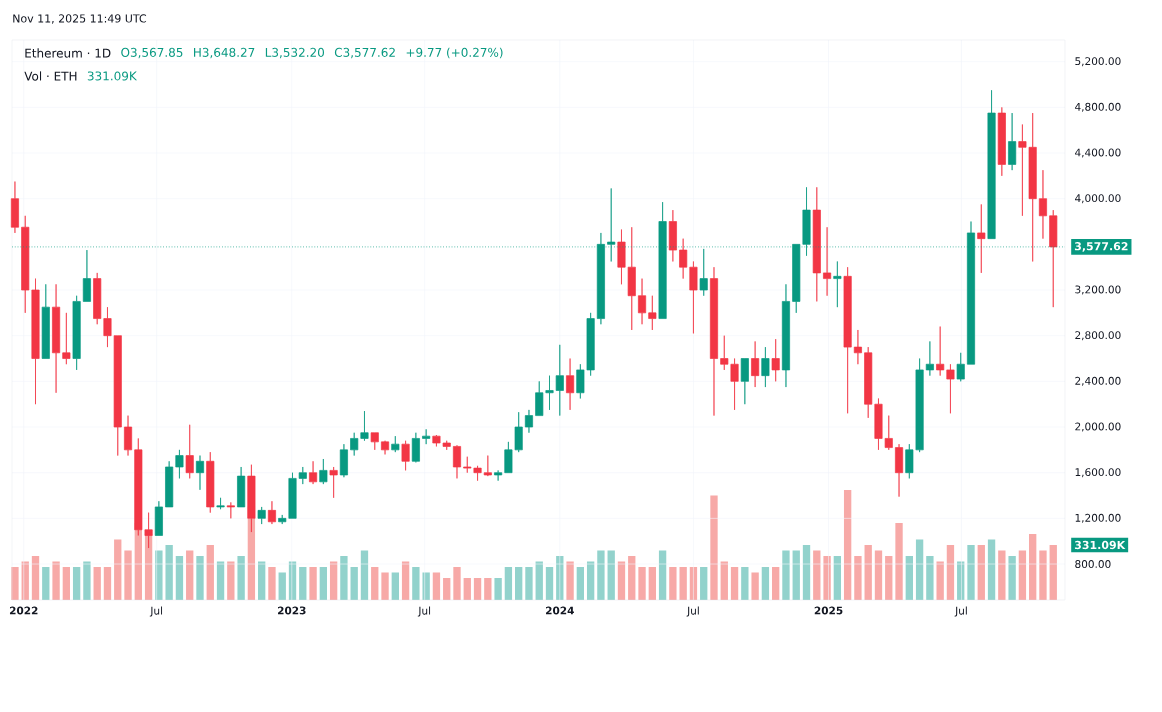  What do you see at coordinates (1101, 247) in the screenshot?
I see `ref-line-label: 3,577.62` at bounding box center [1101, 247].